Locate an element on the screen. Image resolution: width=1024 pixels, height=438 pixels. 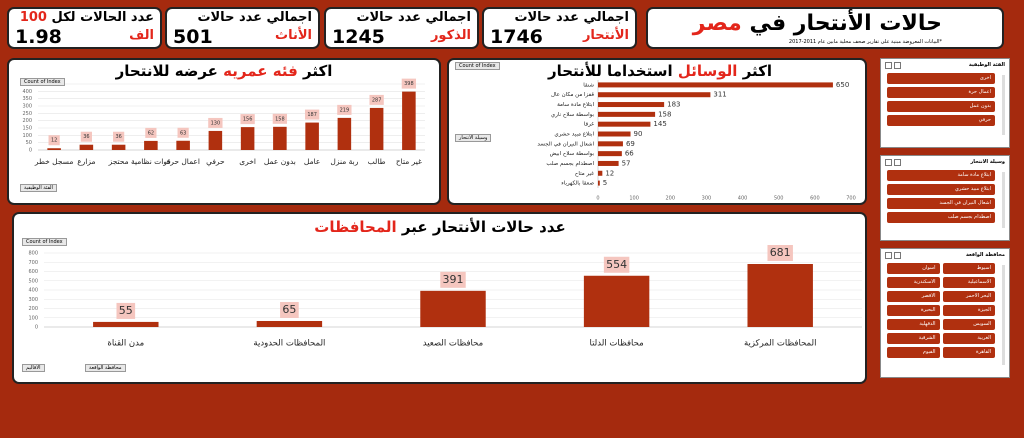
filter-button: محافظة الواقعة is located at coordinates (105, 368).